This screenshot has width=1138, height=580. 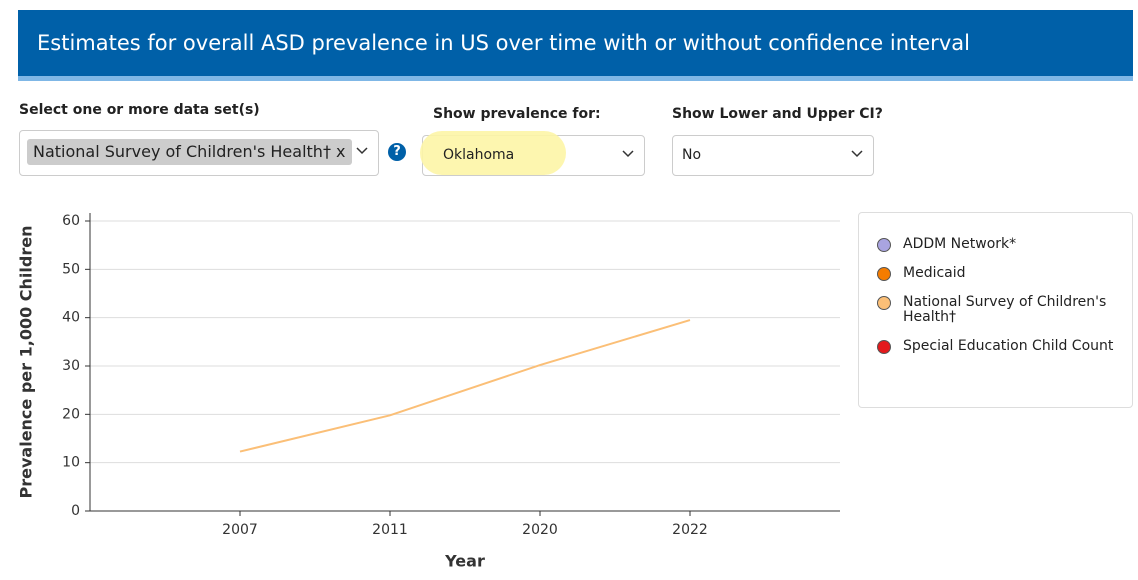 What do you see at coordinates (777, 114) in the screenshot?
I see `ci-label: Show Lower and Upper CI?` at bounding box center [777, 114].